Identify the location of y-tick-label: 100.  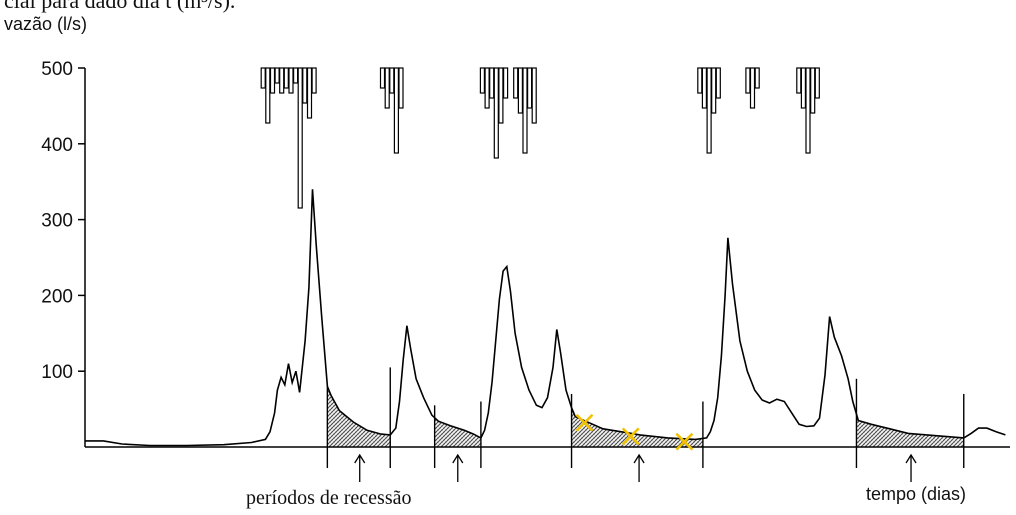
(57, 372).